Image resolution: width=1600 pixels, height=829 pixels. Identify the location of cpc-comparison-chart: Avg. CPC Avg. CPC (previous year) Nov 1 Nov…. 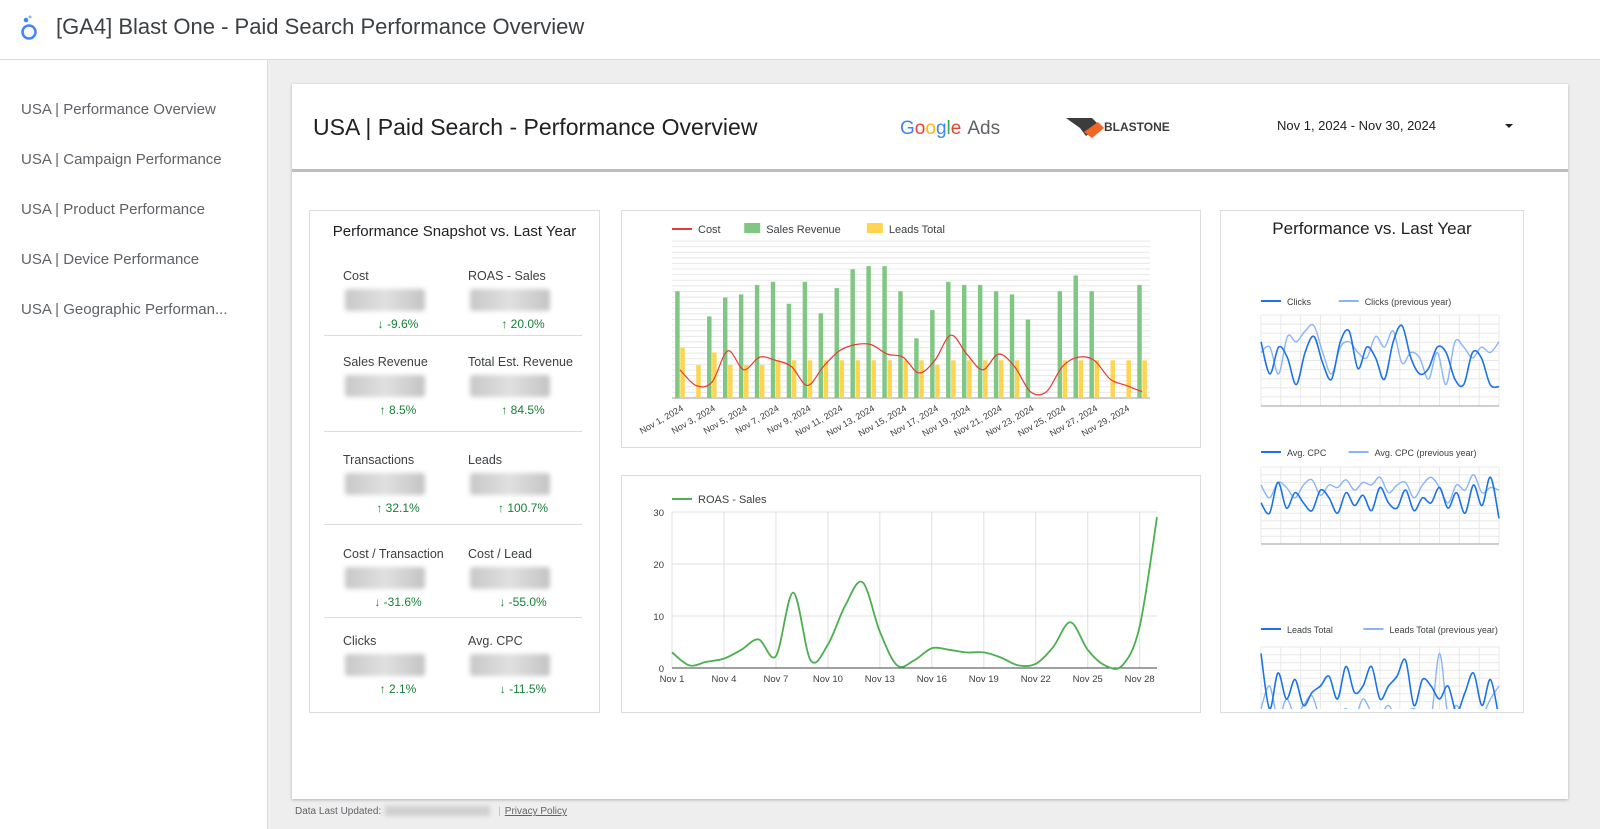
(1375, 499).